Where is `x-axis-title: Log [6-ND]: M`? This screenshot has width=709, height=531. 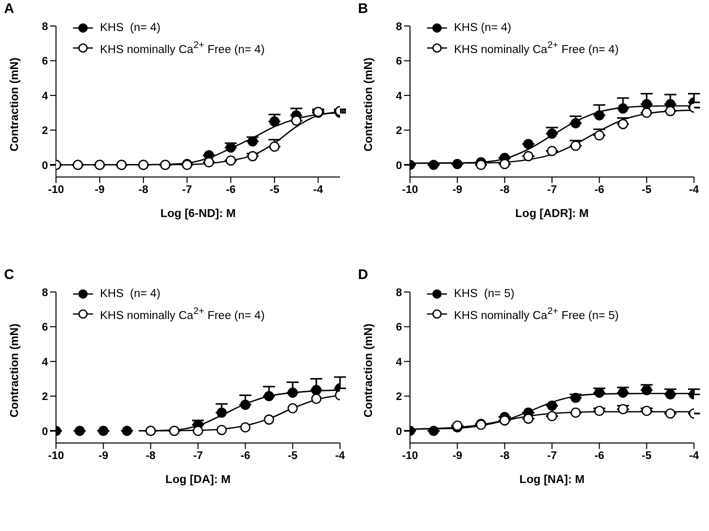
x-axis-title: Log [6-ND]: M is located at coordinates (198, 214).